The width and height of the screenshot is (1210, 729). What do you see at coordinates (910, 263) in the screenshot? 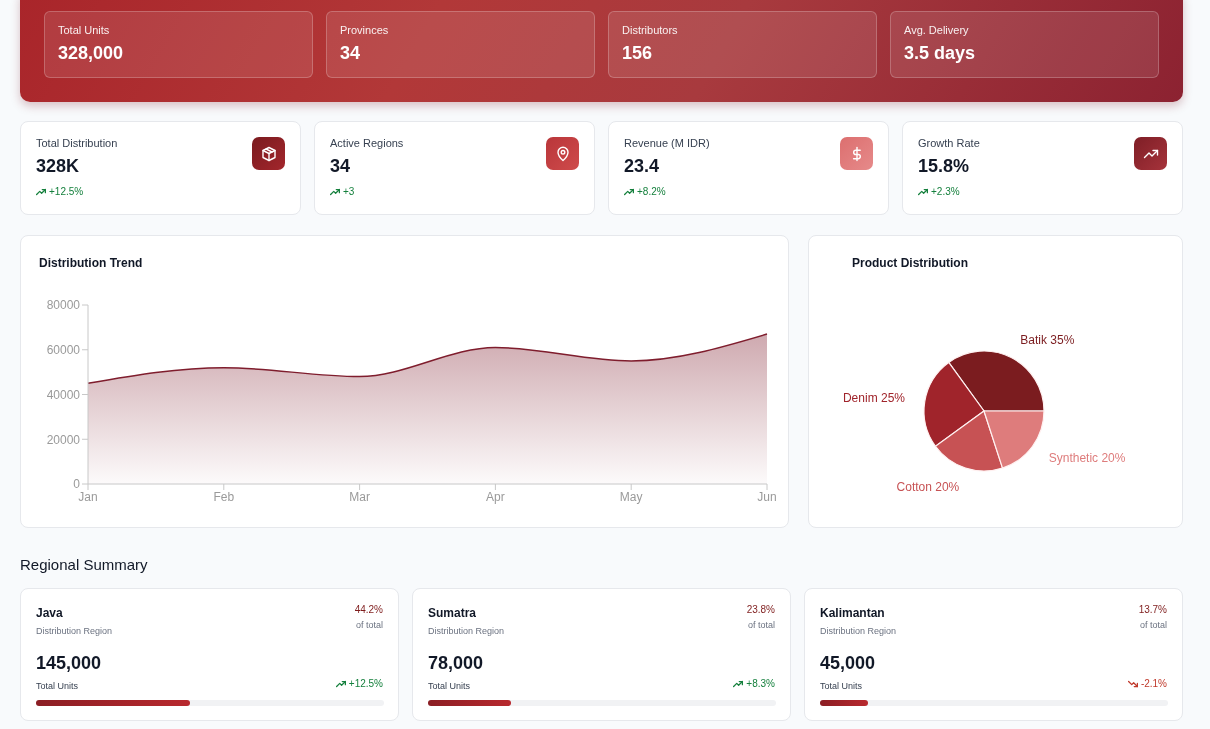
I see `chart-title: Product Distribution` at bounding box center [910, 263].